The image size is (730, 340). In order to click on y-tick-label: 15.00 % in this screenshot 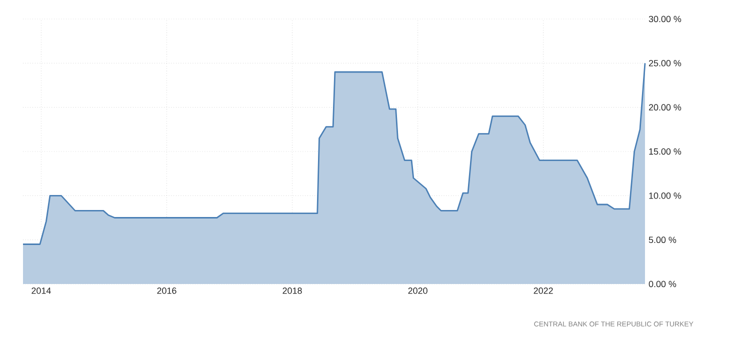, I will do `click(665, 151)`.